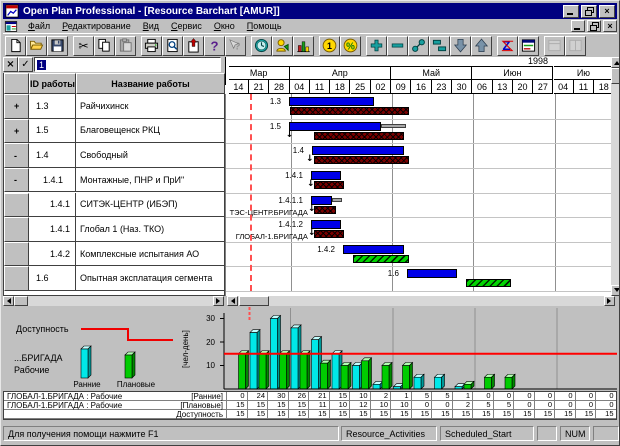 The width and height of the screenshot is (620, 446). Describe the element at coordinates (52, 254) in the screenshot. I see `activity-id-cell: 1.4.2` at that location.